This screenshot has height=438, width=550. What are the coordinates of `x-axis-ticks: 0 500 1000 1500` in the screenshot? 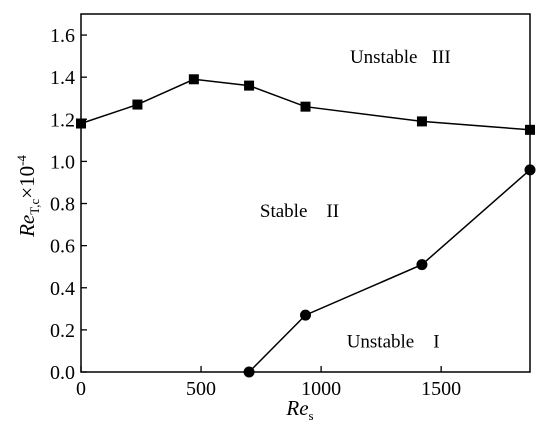 It's located at (268, 383).